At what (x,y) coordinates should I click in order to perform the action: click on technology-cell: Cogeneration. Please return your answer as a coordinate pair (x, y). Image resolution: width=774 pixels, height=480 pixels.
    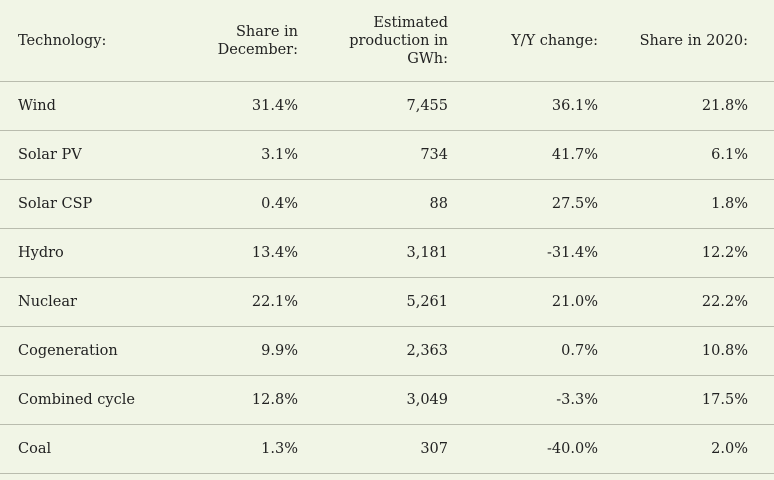
    Looking at the image, I should click on (80, 351).